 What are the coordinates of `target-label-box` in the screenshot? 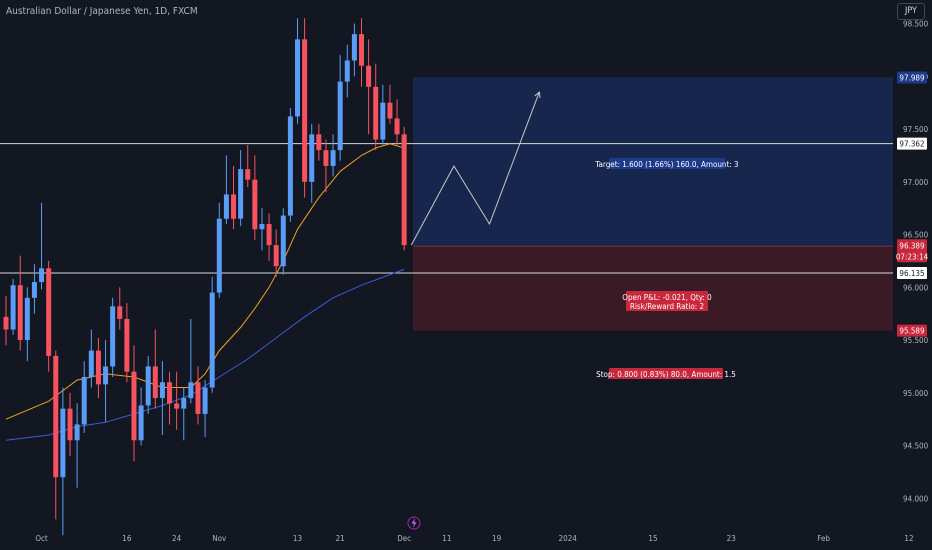 It's located at (667, 163).